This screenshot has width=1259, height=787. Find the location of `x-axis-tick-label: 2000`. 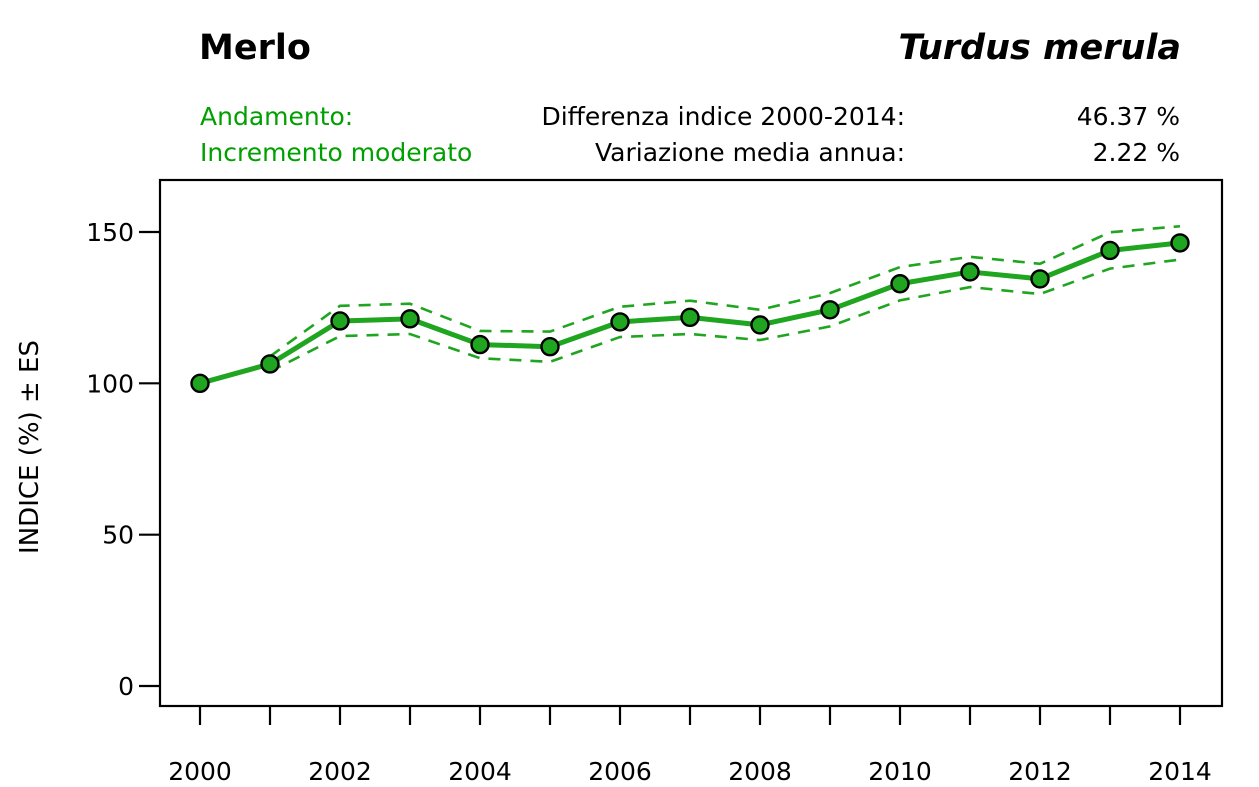

x-axis-tick-label: 2000 is located at coordinates (200, 771).